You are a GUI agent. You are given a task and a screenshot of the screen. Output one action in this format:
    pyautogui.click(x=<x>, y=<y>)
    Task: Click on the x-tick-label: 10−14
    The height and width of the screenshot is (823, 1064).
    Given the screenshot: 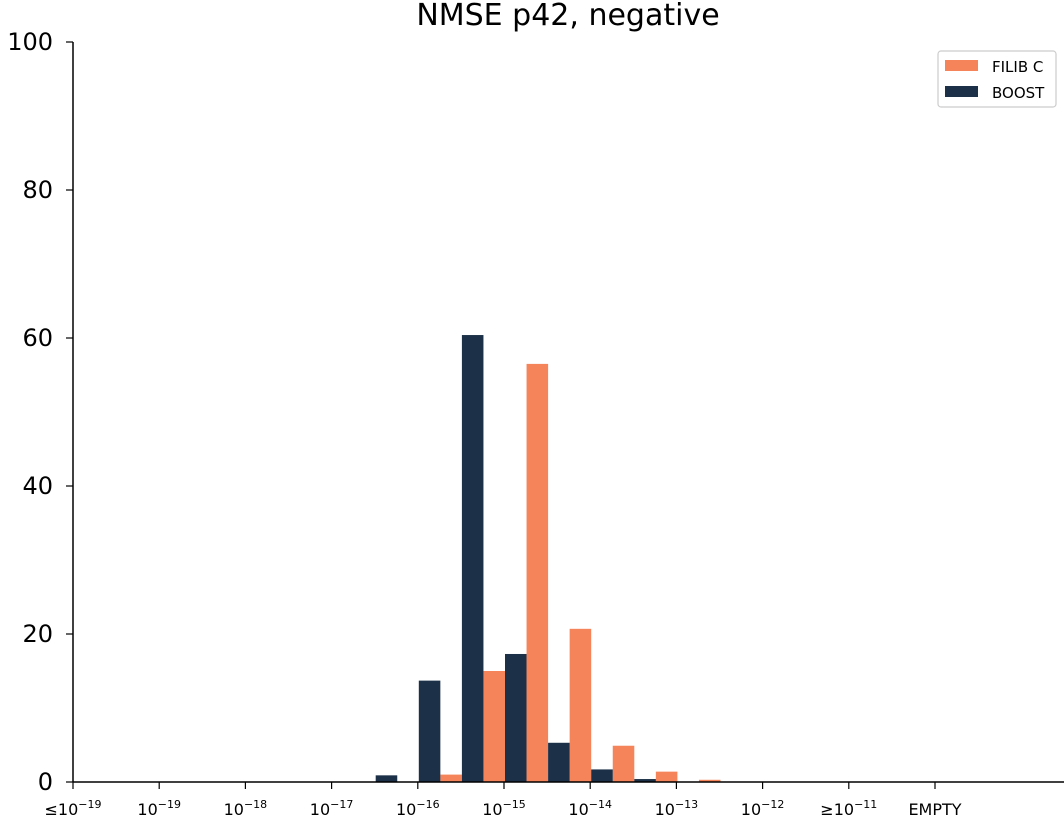 What is the action you would take?
    pyautogui.click(x=590, y=808)
    